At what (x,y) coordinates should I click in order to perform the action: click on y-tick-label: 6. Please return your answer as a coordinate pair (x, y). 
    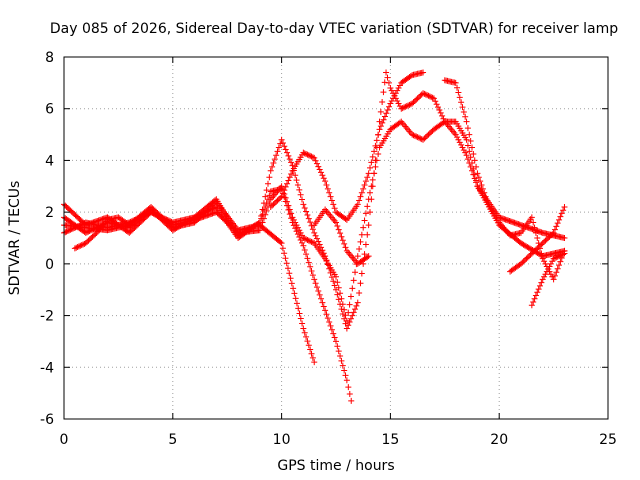
    Looking at the image, I should click on (49, 110).